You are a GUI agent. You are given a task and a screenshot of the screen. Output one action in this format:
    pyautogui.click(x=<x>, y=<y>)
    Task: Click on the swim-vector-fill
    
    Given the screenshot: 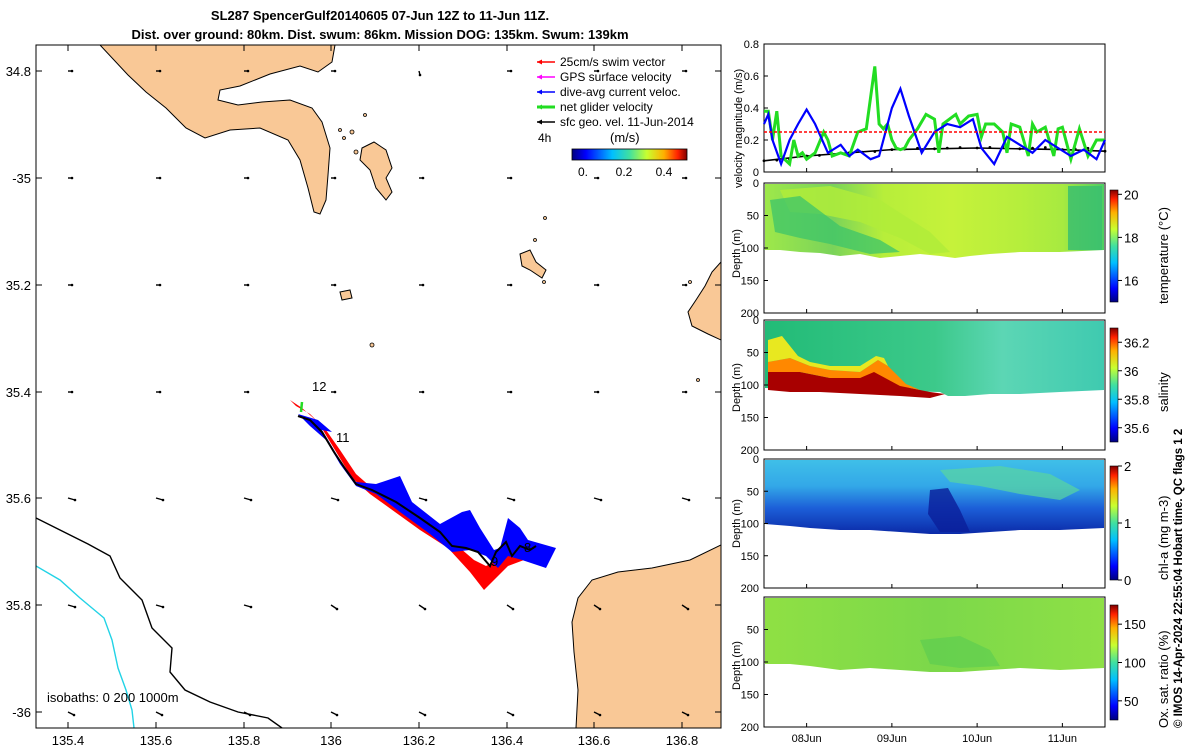 What is the action you would take?
    pyautogui.click(x=417, y=495)
    